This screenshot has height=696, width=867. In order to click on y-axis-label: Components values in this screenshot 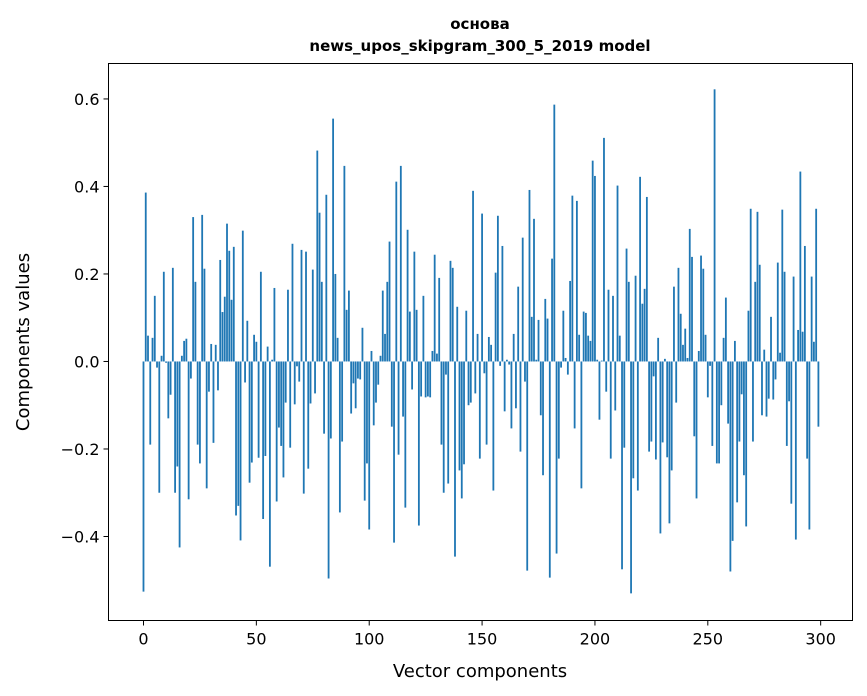, I will do `click(23, 342)`.